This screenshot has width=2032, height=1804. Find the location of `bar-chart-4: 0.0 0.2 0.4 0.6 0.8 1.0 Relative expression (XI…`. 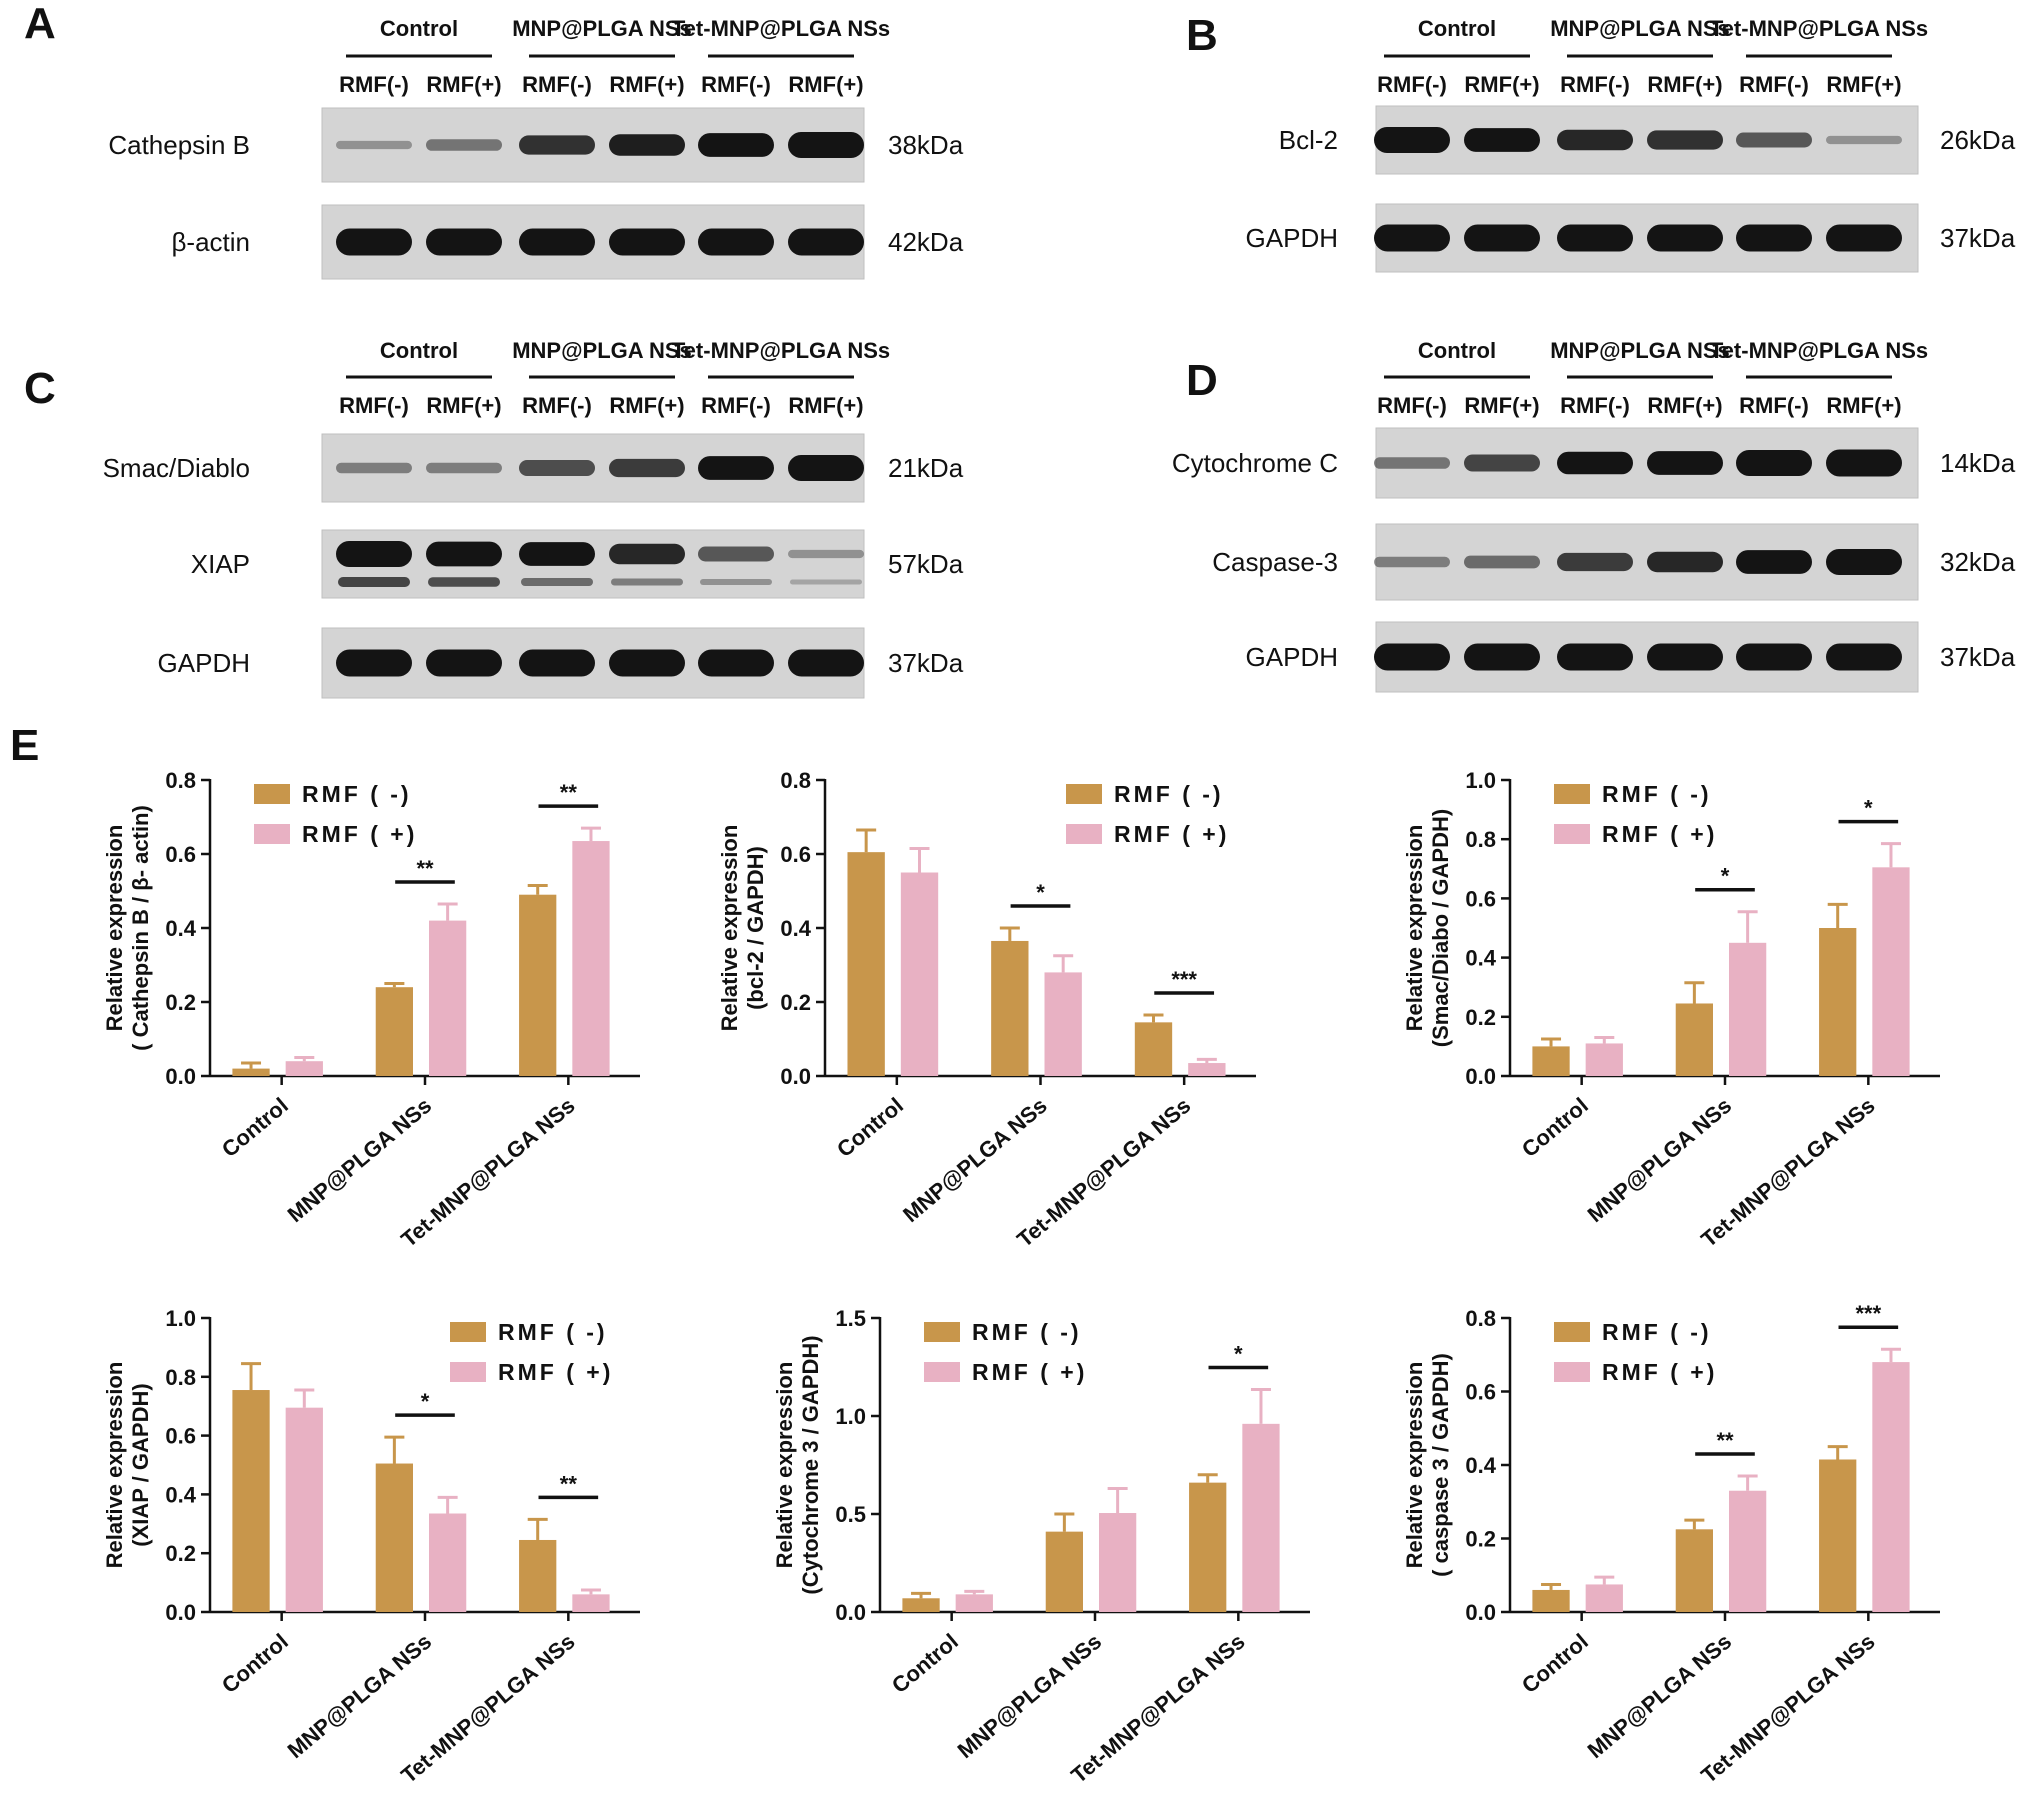

bar-chart-4: 0.0 0.2 0.4 0.6 0.8 1.0 Relative expression (XI… is located at coordinates (371, 1547).